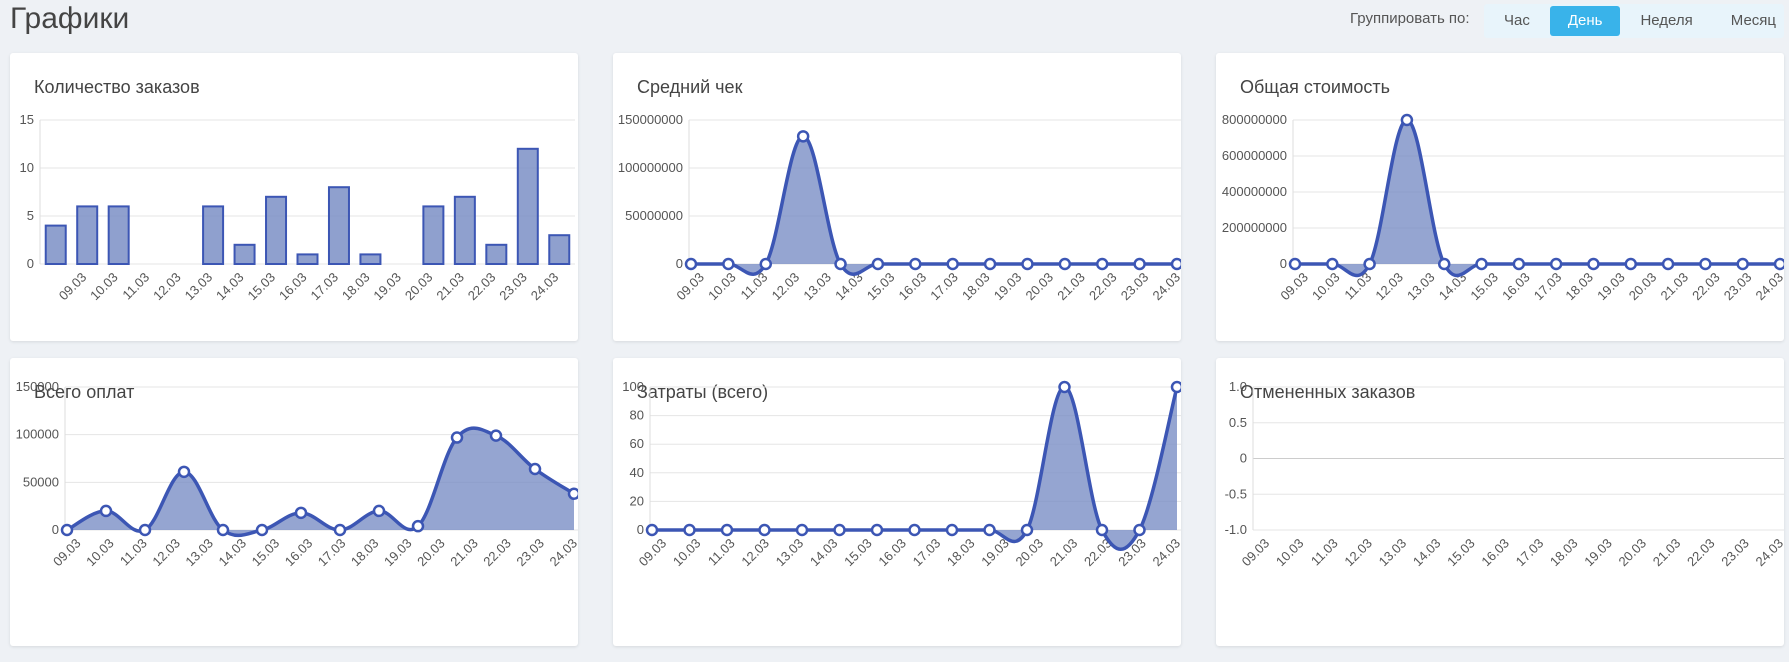 The height and width of the screenshot is (662, 1789). What do you see at coordinates (650, 119) in the screenshot?
I see `y-tick-label: 150000000` at bounding box center [650, 119].